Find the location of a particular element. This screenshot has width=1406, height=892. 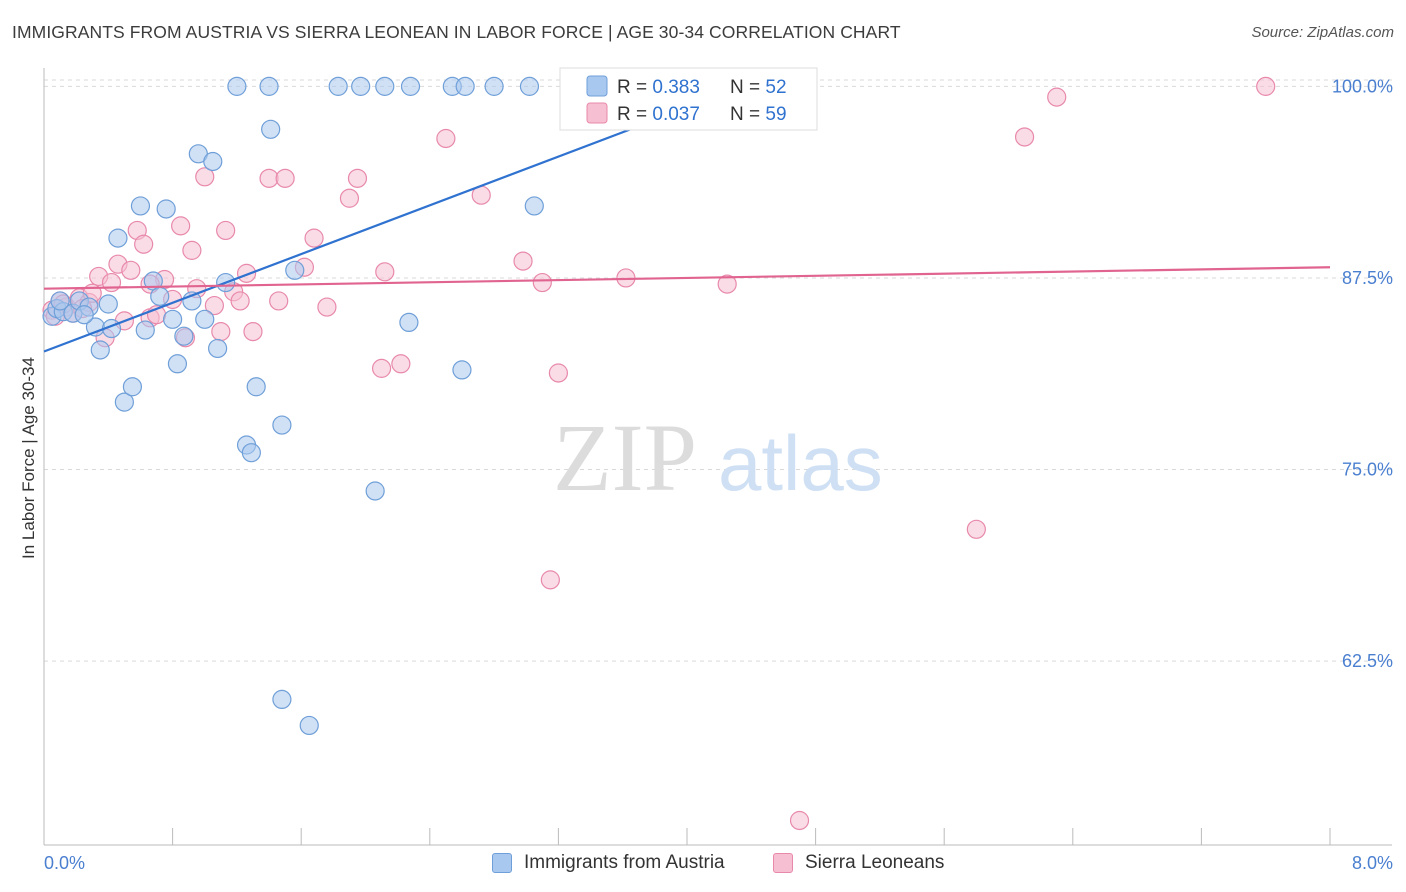

svg-text: R = 0.383 is located at coordinates (658, 87).